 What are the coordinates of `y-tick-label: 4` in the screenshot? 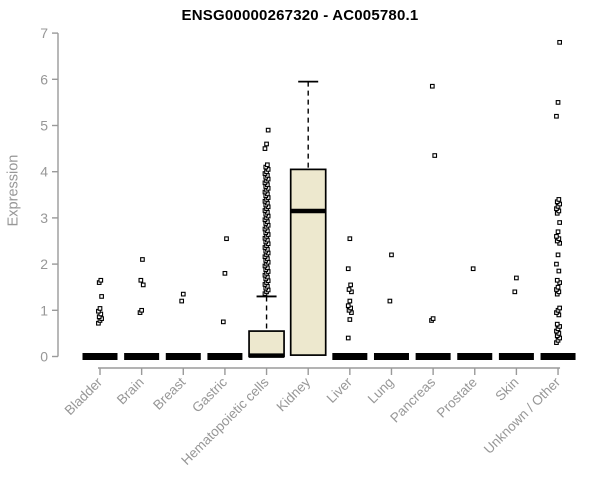 It's located at (44, 172).